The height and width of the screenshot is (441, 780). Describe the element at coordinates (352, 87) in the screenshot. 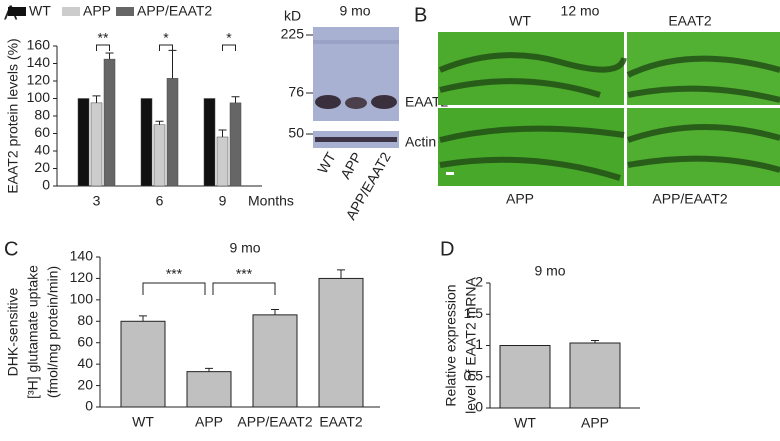

I see `western-blot` at that location.